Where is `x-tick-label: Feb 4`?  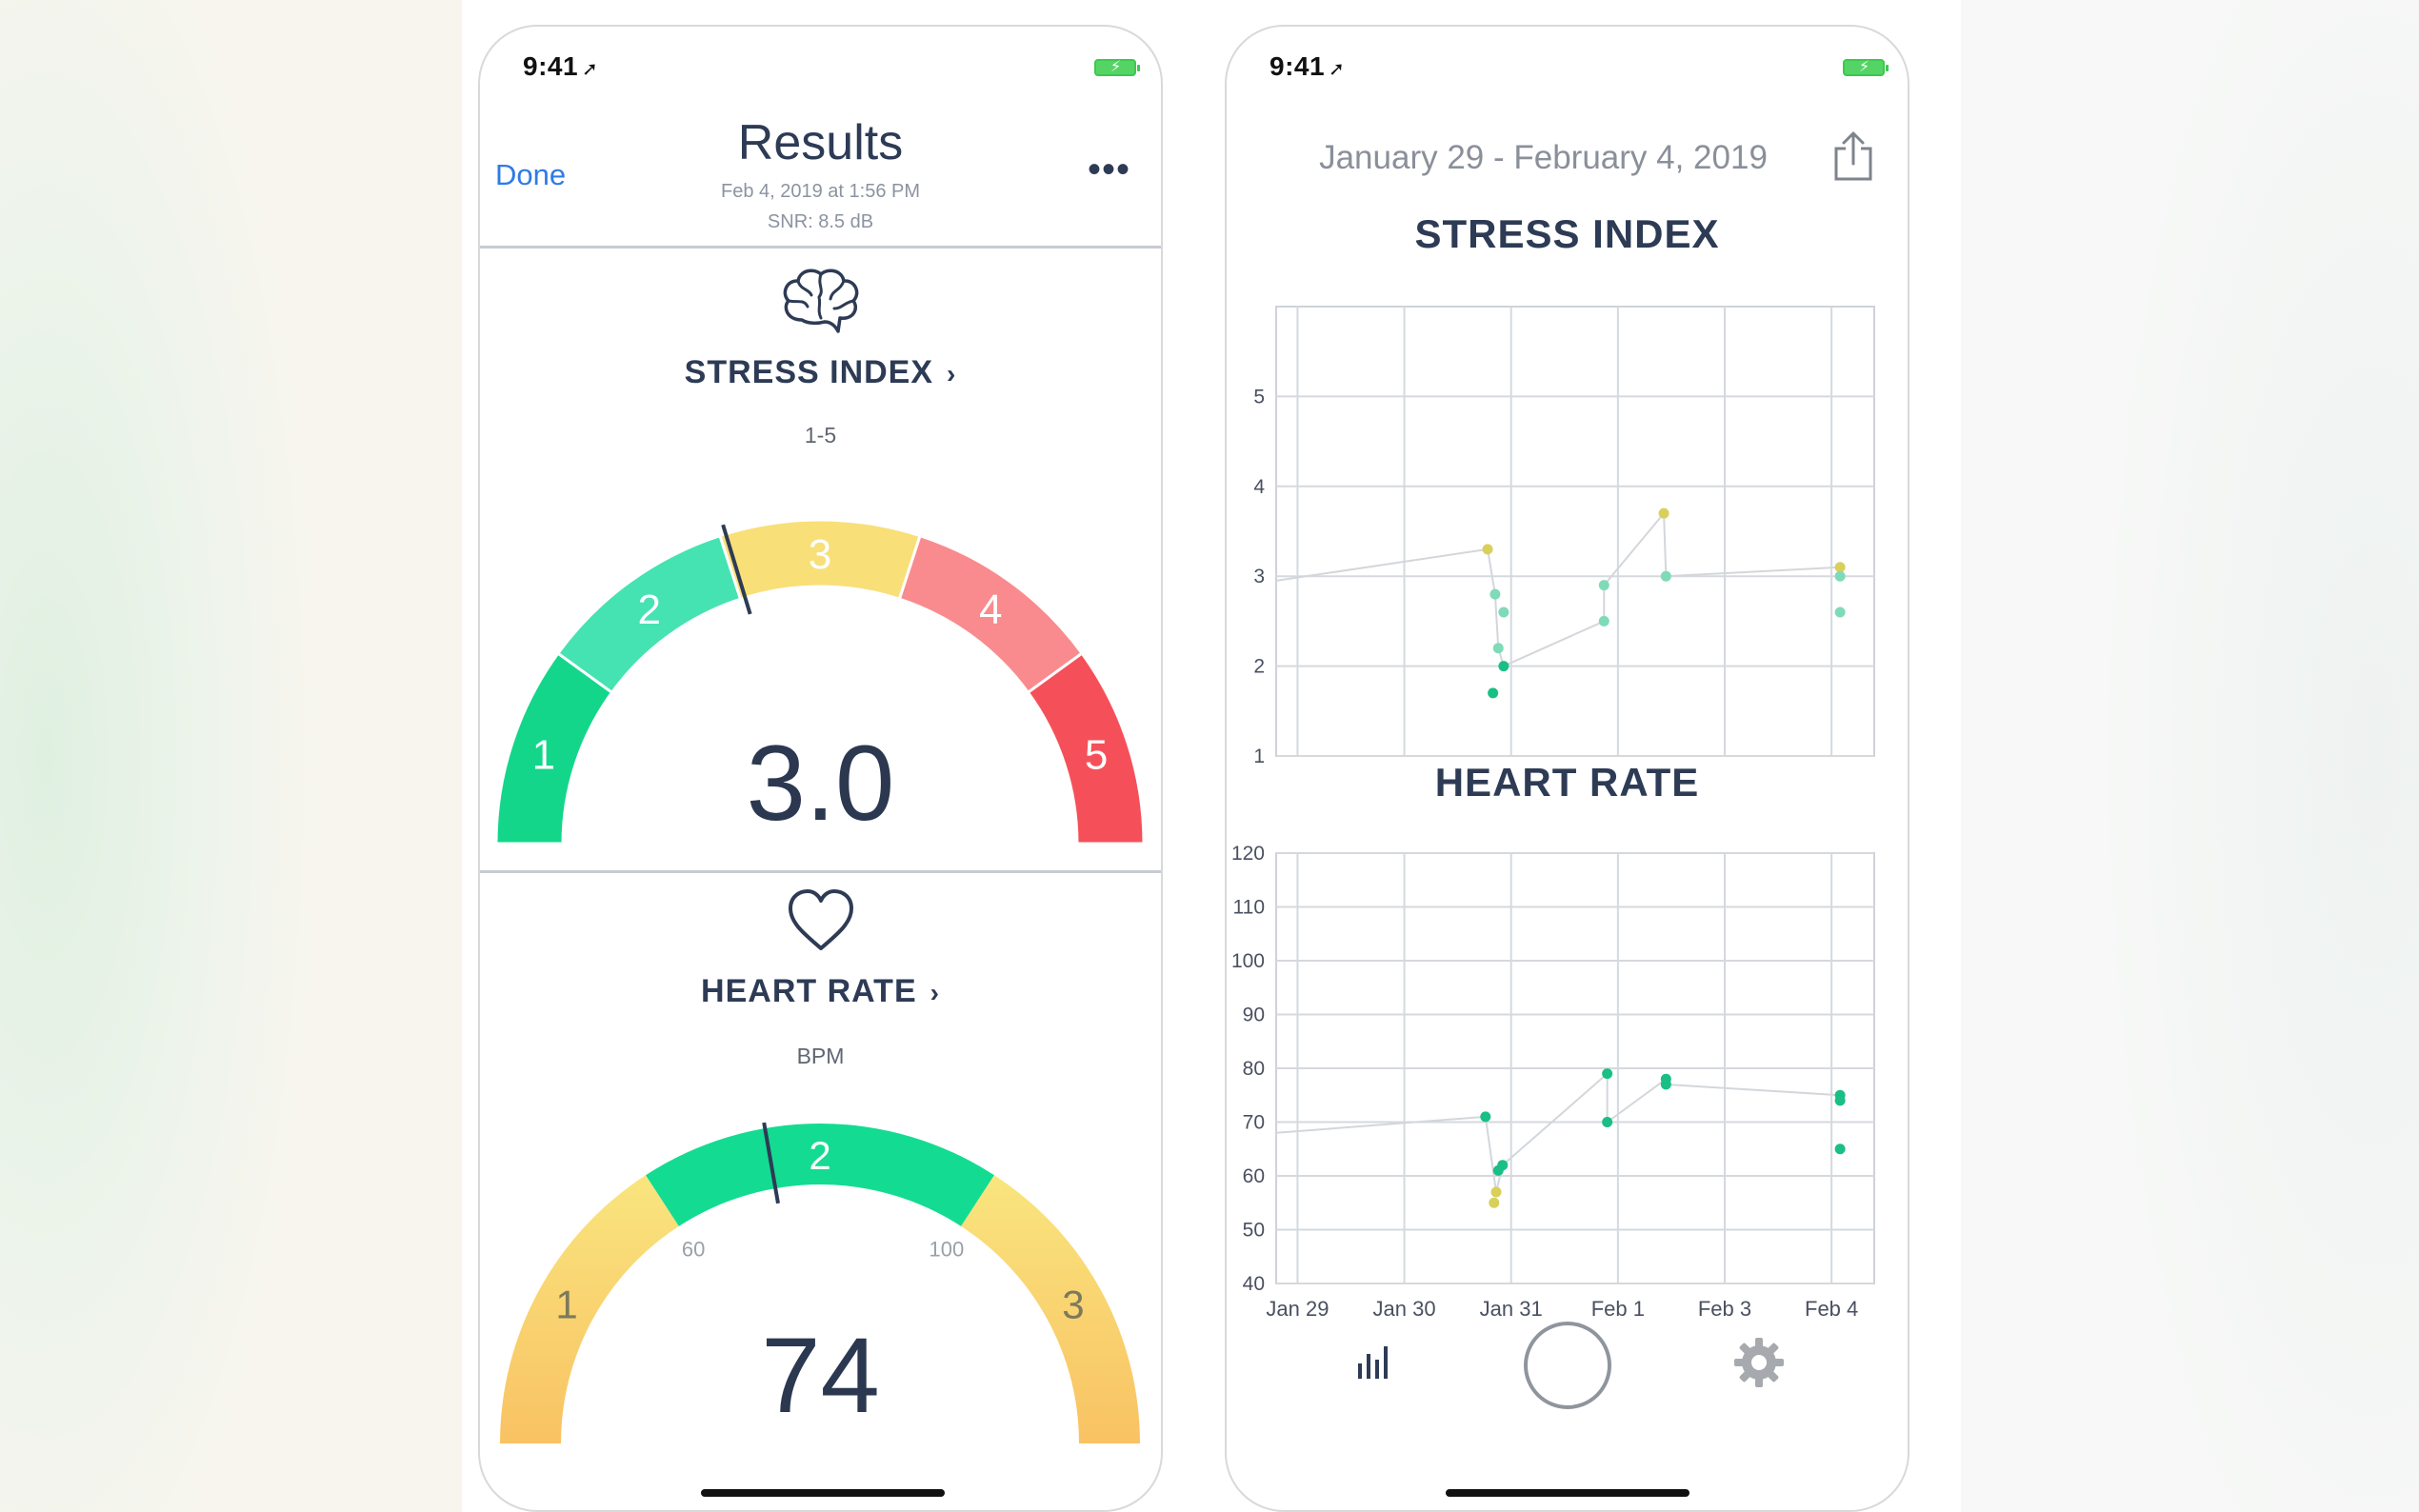 x-tick-label: Feb 4 is located at coordinates (1831, 1309).